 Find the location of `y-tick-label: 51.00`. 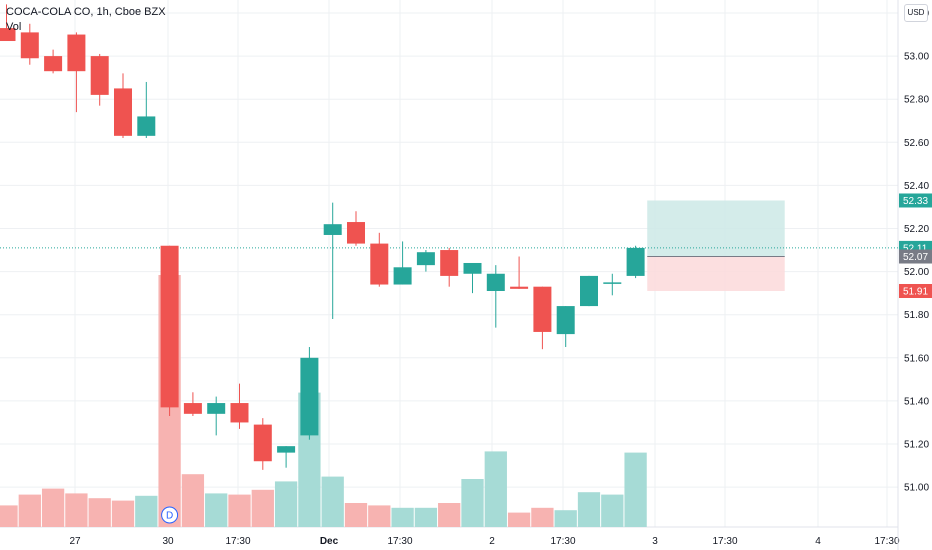

y-tick-label: 51.00 is located at coordinates (916, 488).